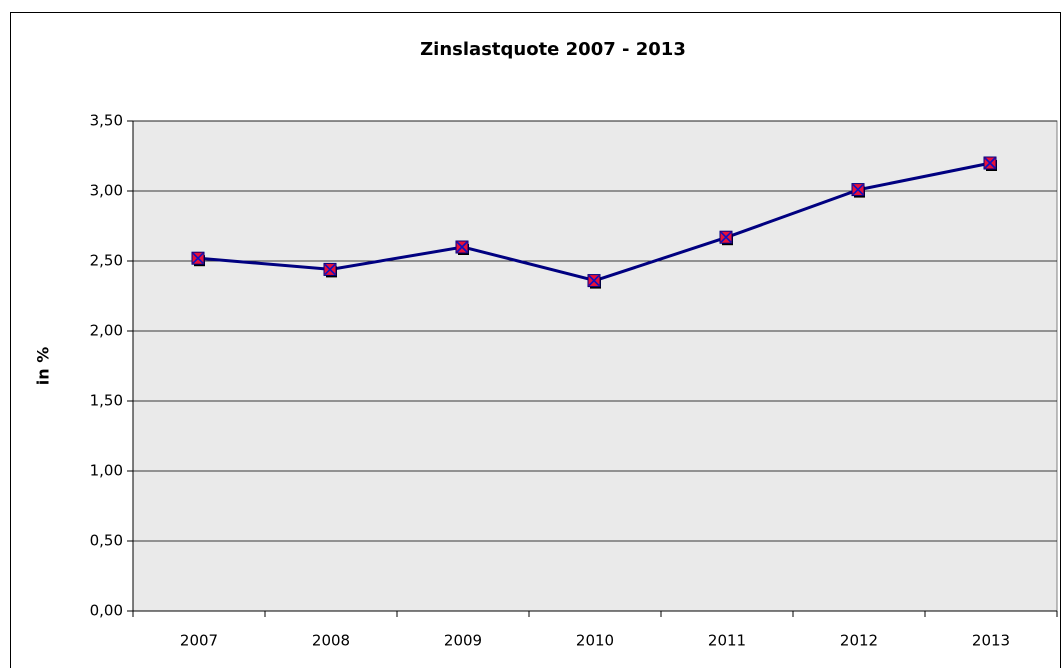 The image size is (1063, 668). What do you see at coordinates (106, 261) in the screenshot?
I see `y-tick-label: 2,50` at bounding box center [106, 261].